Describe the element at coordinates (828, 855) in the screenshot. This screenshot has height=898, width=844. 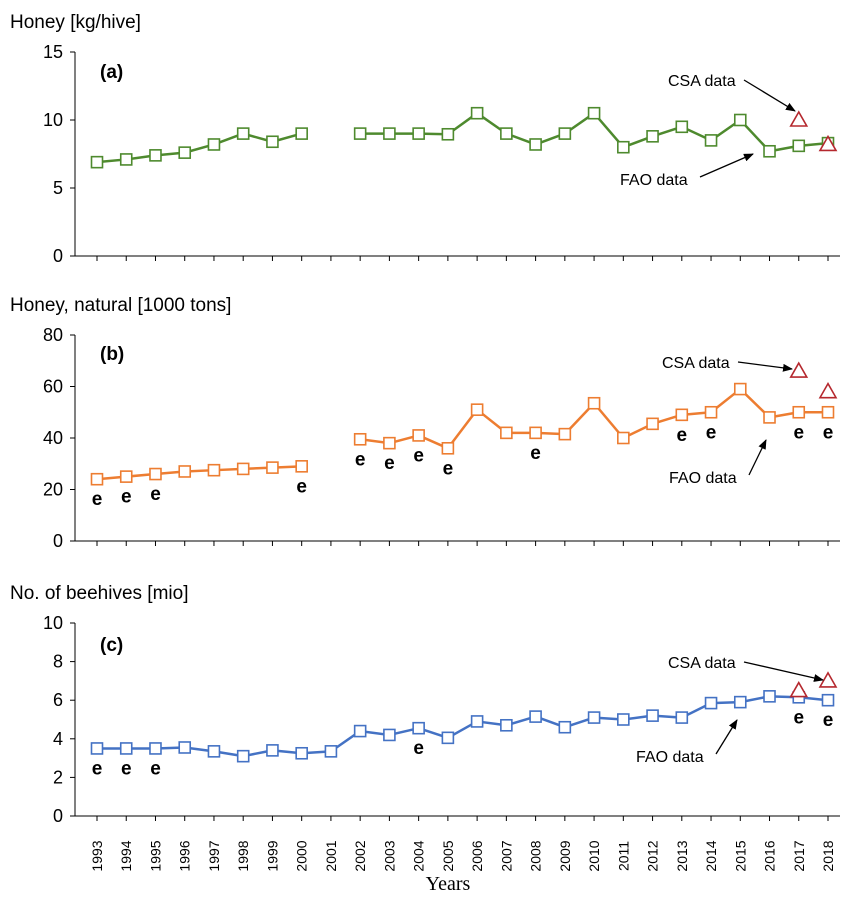
I see `x-tick-label: 2018` at that location.